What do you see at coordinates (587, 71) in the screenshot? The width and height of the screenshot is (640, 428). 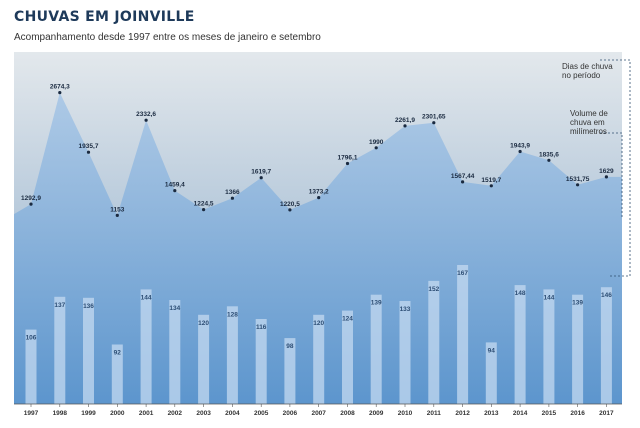 I see `legend-bars-label: Dias de chuva no período` at bounding box center [587, 71].